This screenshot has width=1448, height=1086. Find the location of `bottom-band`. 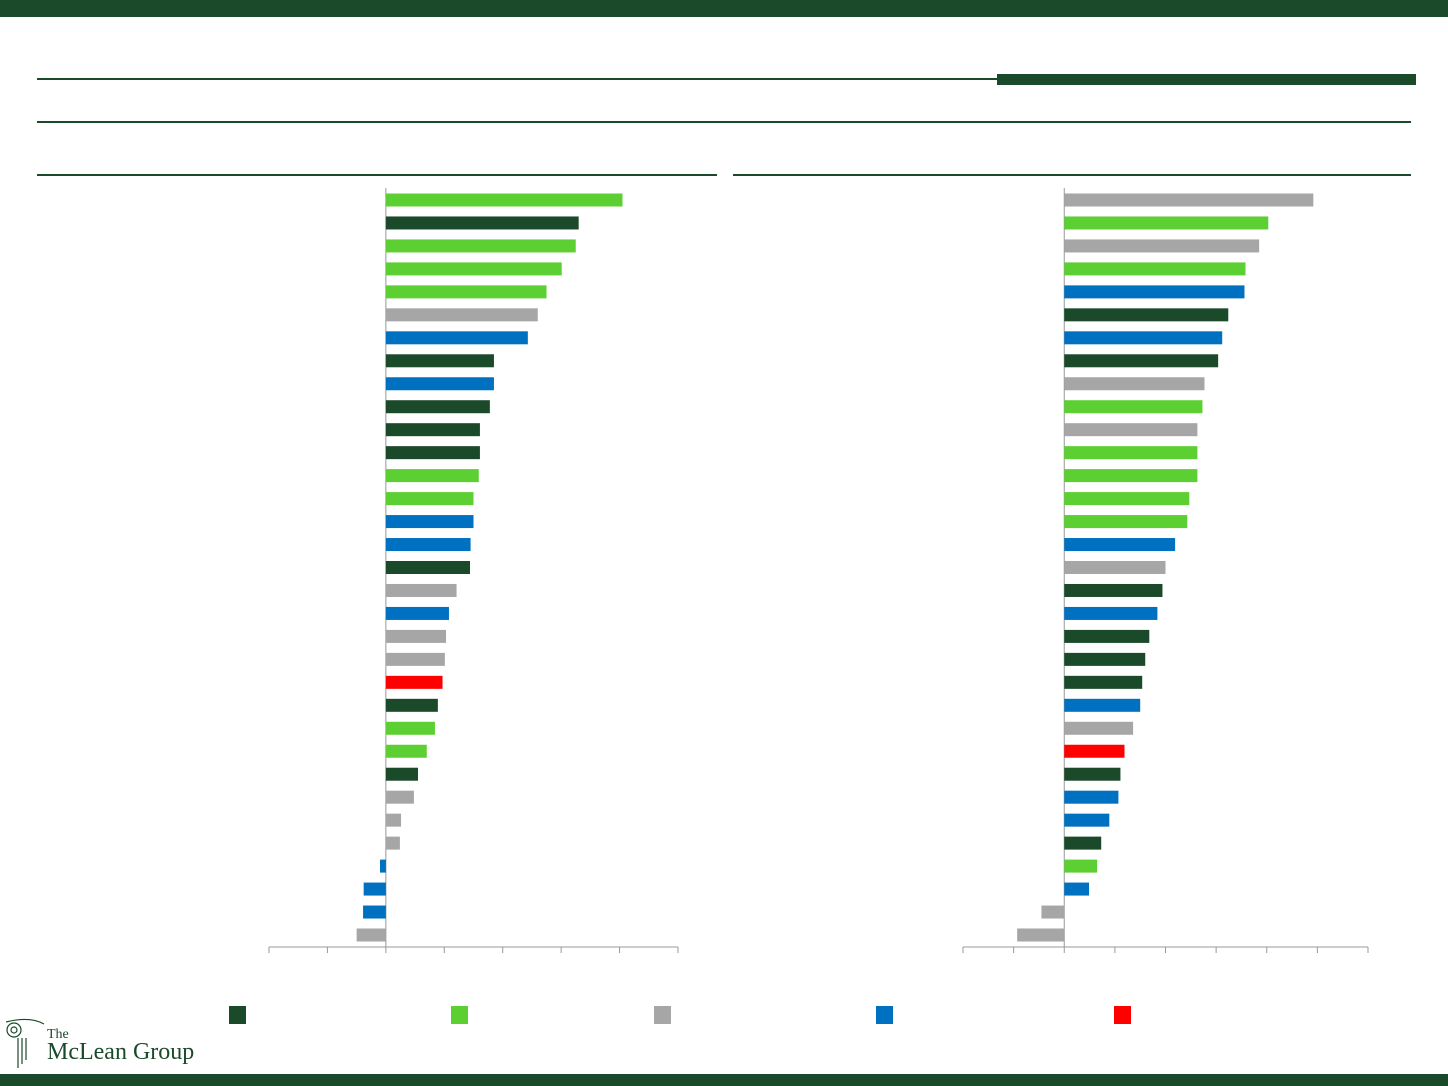

bottom-band is located at coordinates (724, 1080).